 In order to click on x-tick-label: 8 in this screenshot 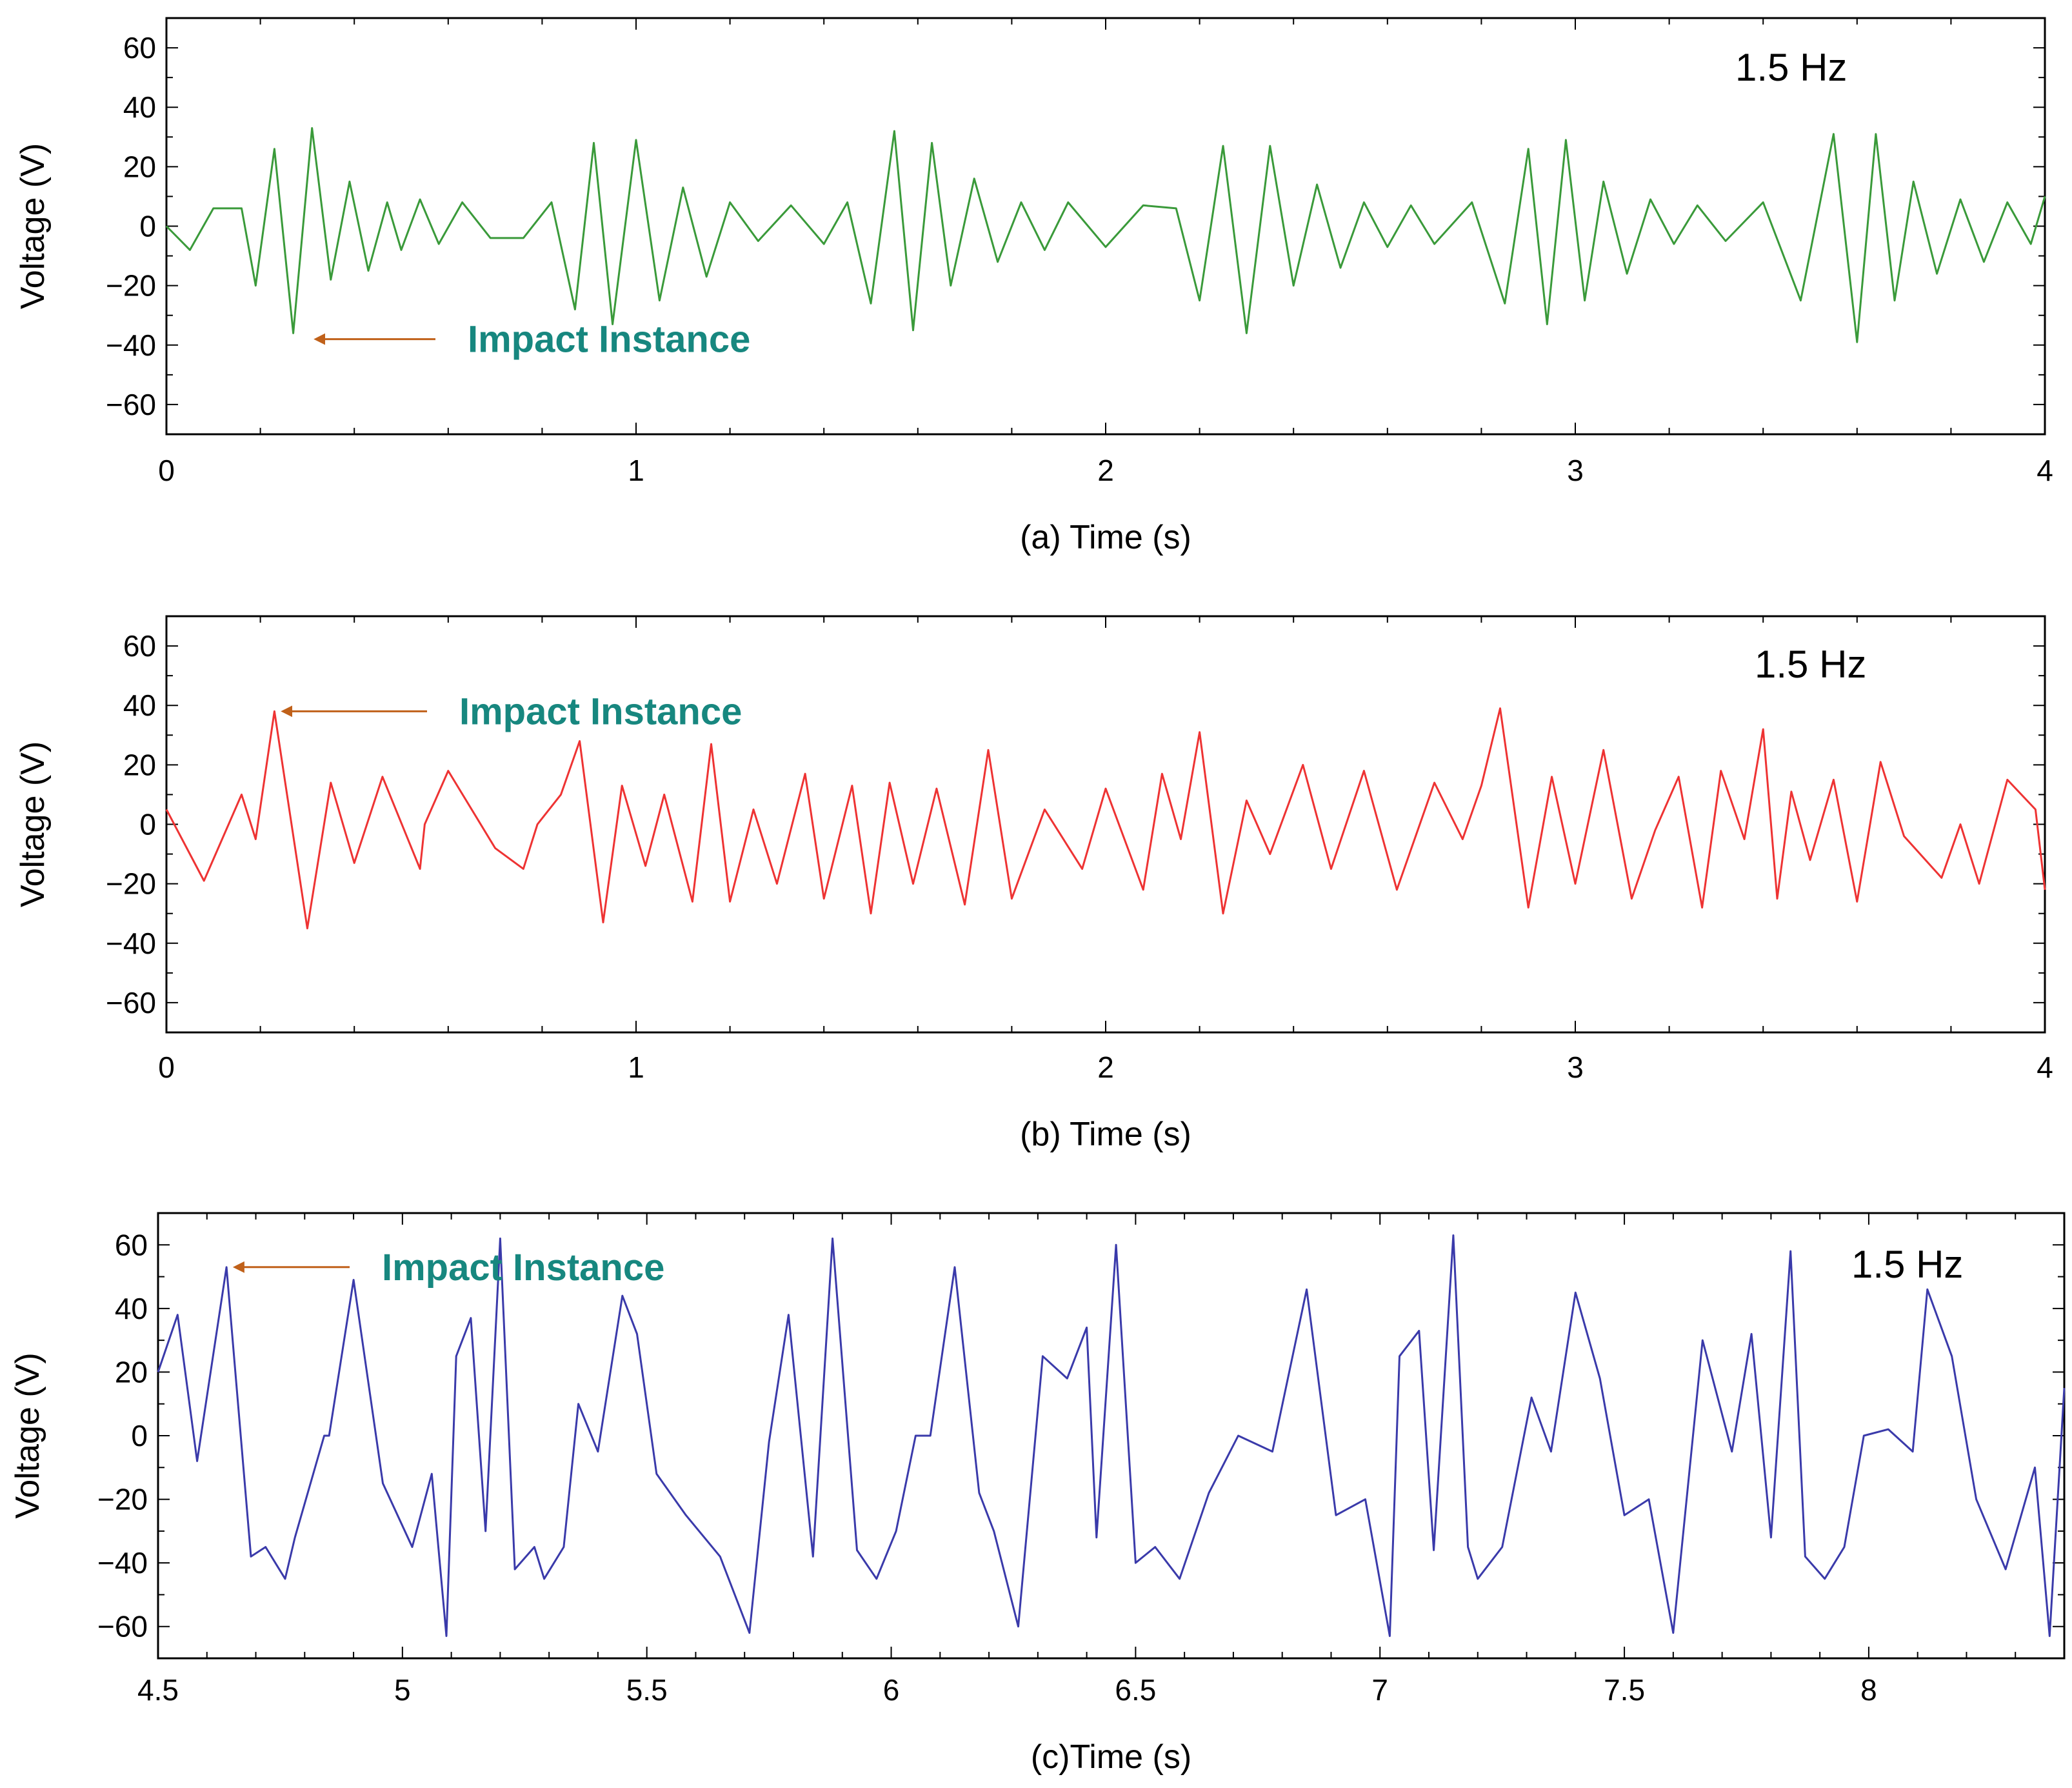, I will do `click(1868, 1690)`.